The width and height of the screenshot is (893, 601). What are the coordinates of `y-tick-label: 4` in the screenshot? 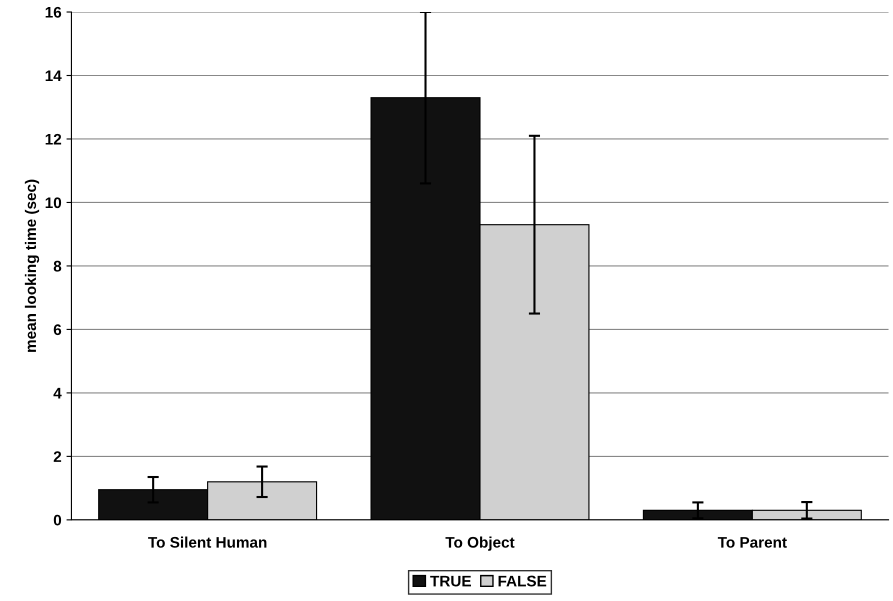 It's located at (57, 393).